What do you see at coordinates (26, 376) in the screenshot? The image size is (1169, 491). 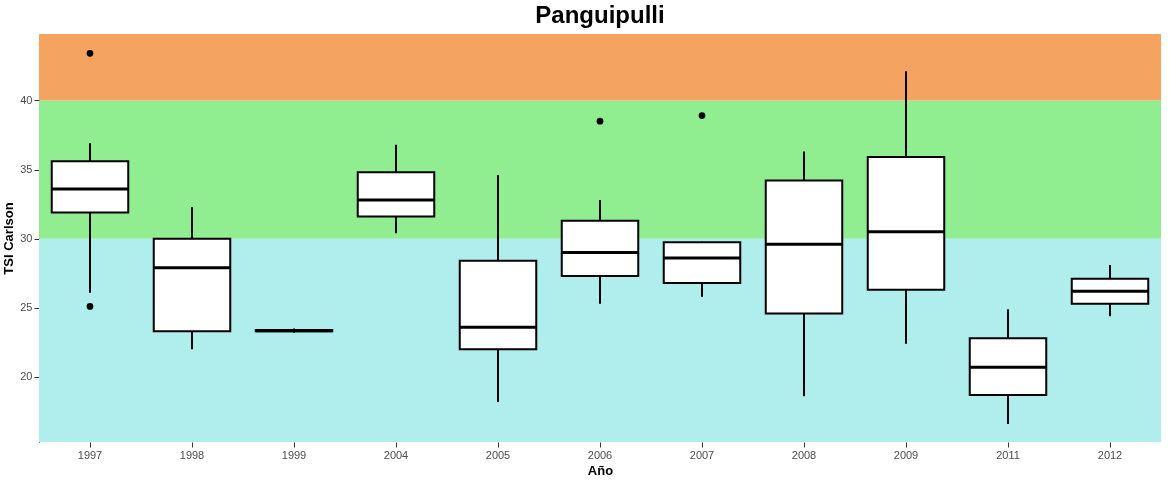 I see `y-tick-label: 20` at bounding box center [26, 376].